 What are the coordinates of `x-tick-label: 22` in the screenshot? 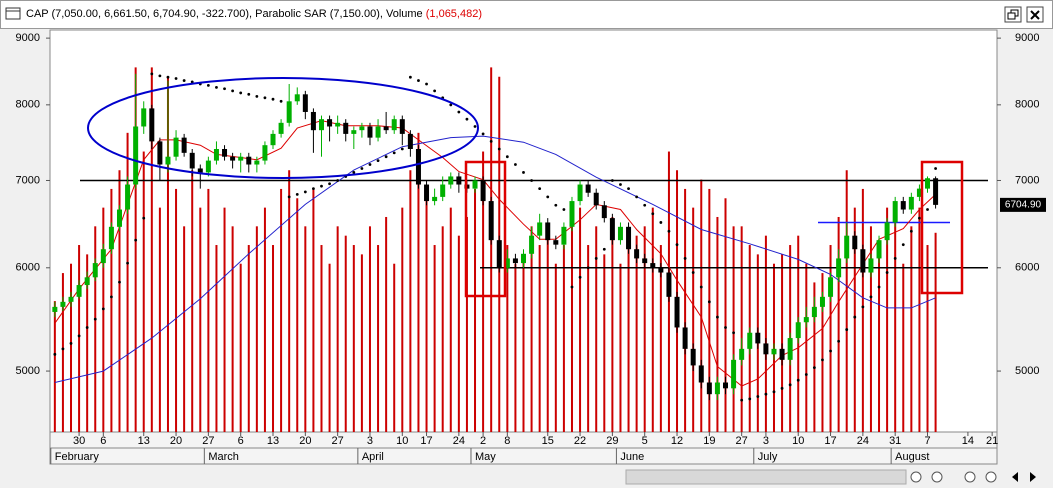 It's located at (580, 441).